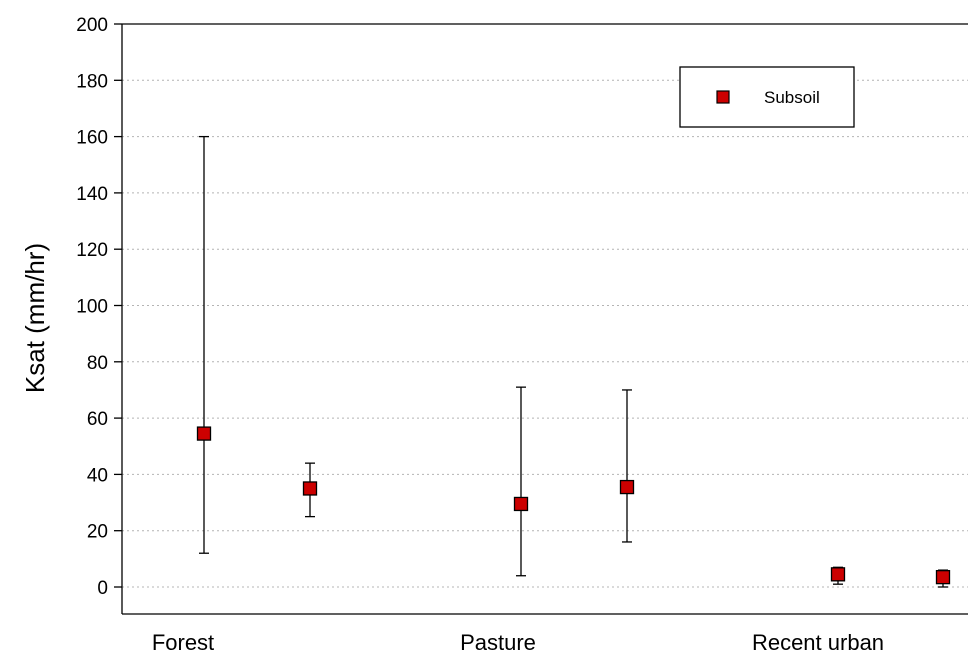 The image size is (968, 666). I want to click on x-tick-labels: Forest Pasture Recent urban, so click(518, 642).